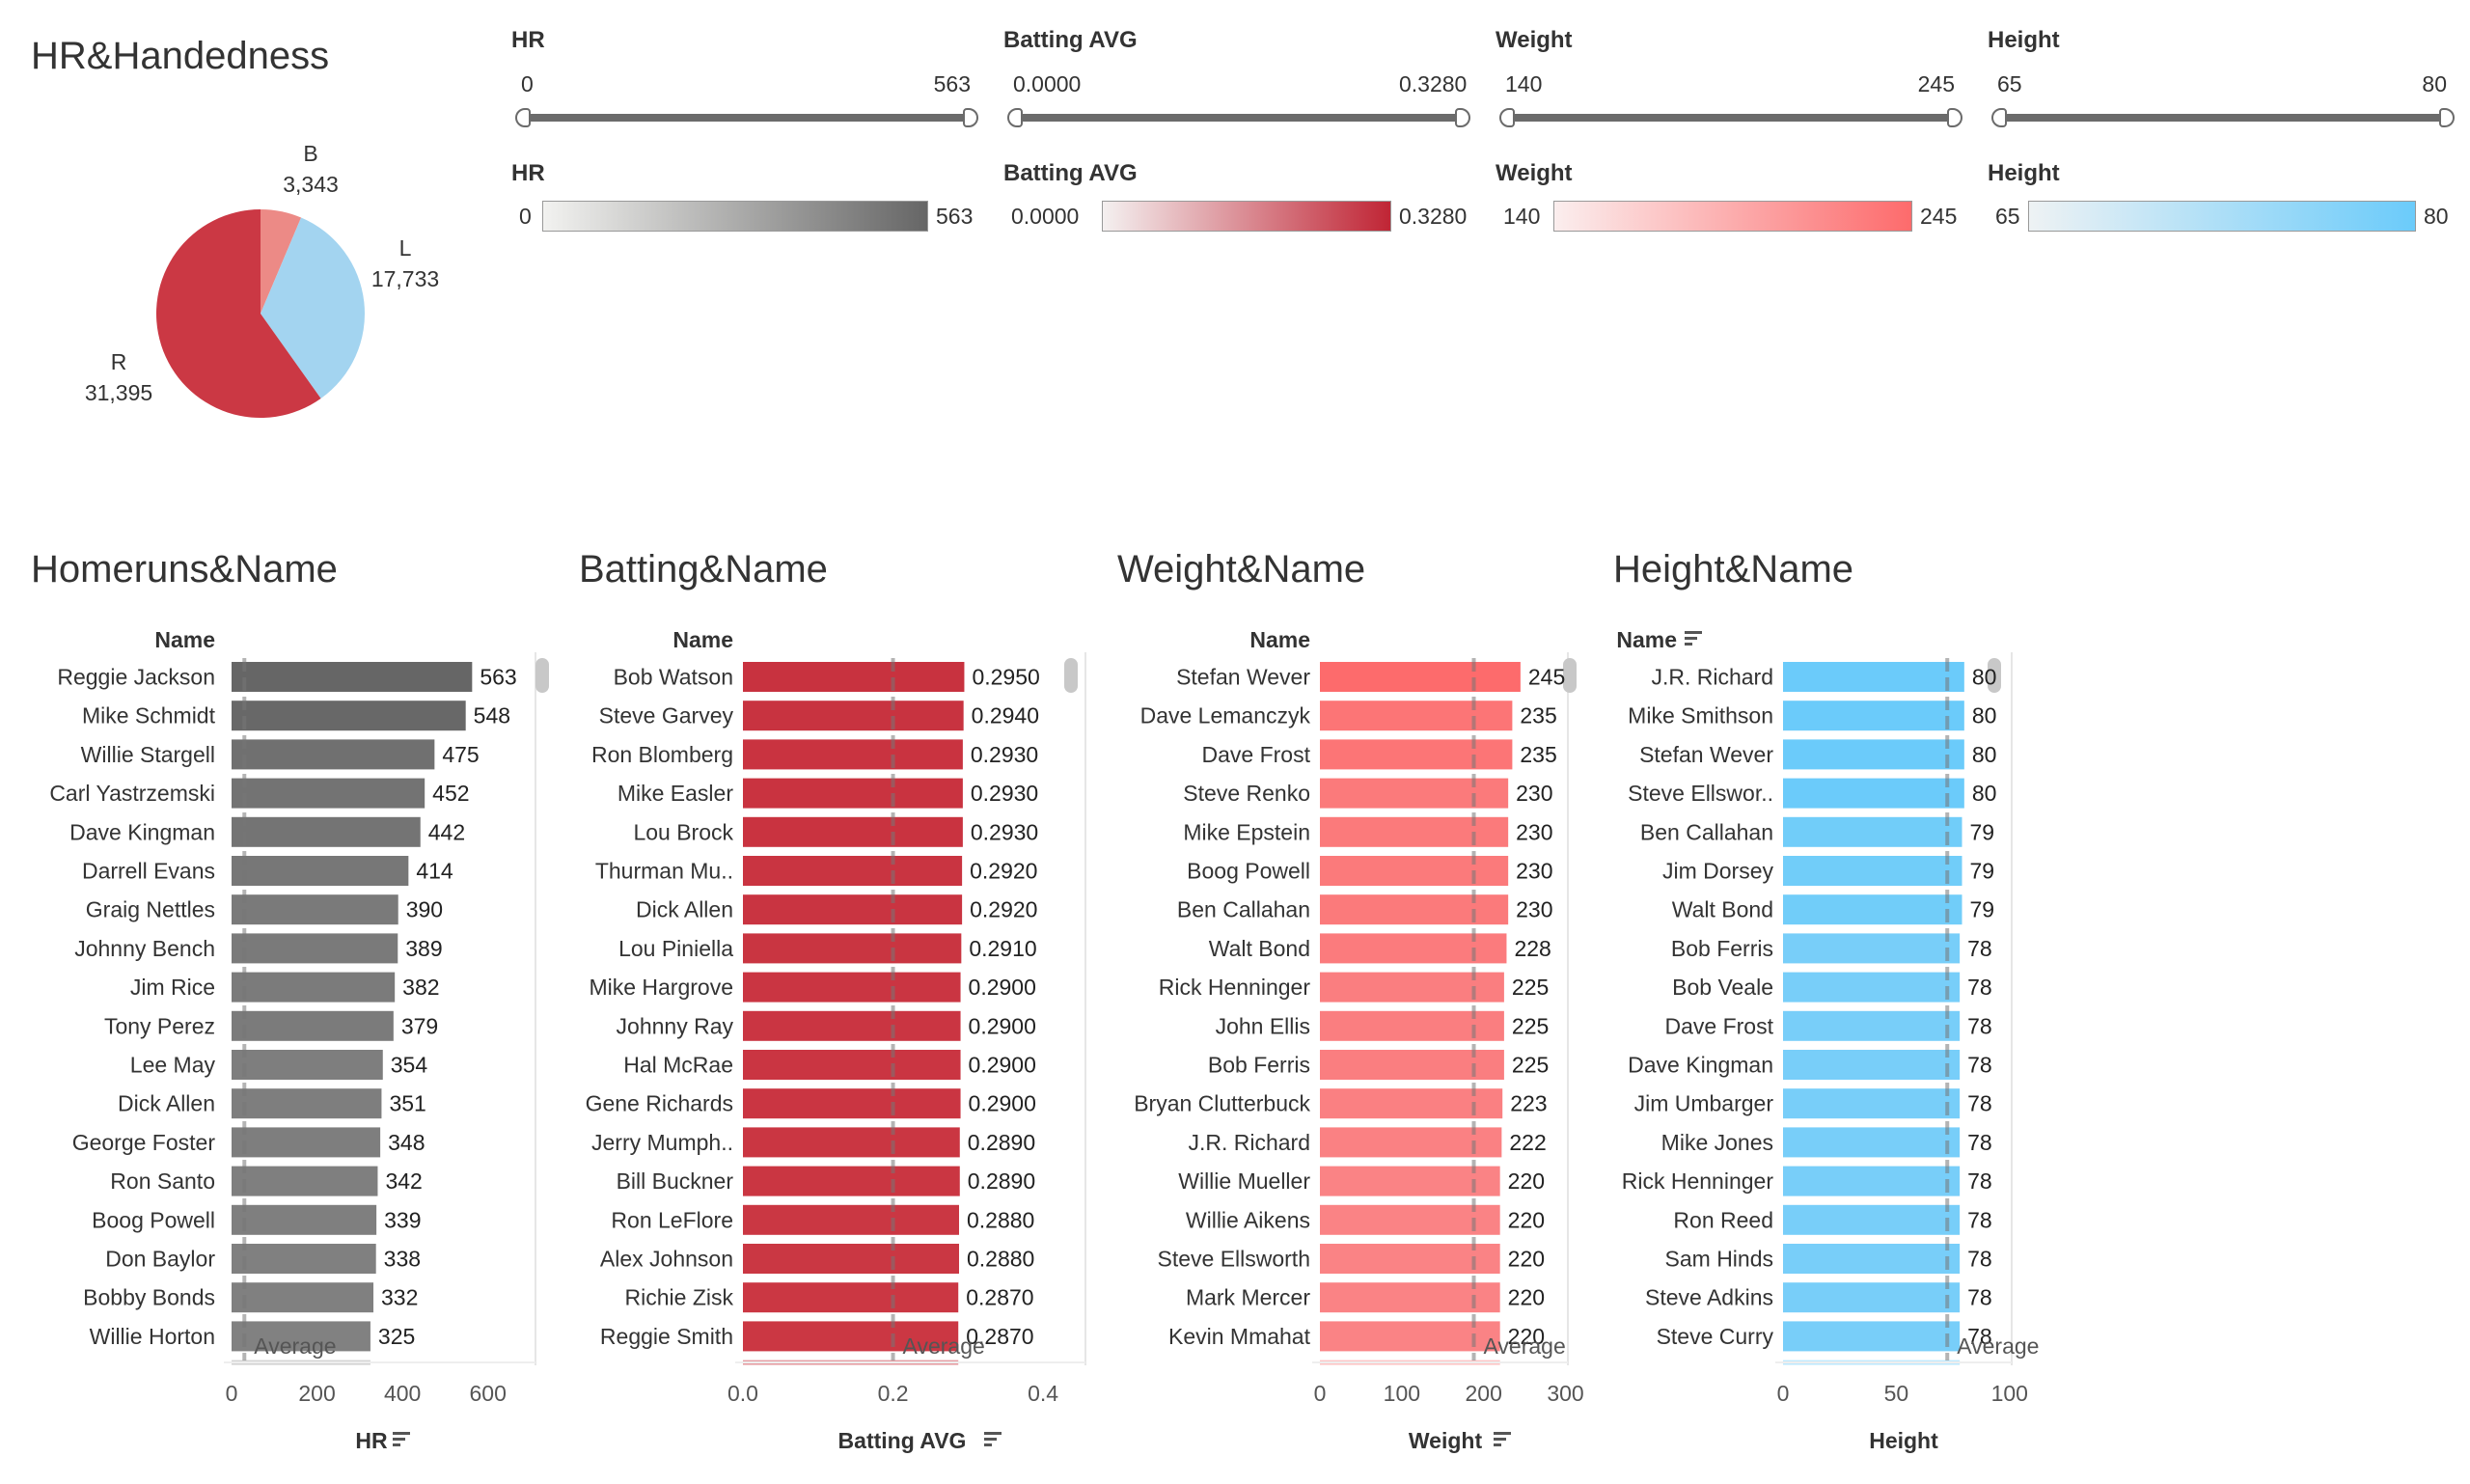 The width and height of the screenshot is (2470, 1484). I want to click on pie-slice-r, so click(239, 313).